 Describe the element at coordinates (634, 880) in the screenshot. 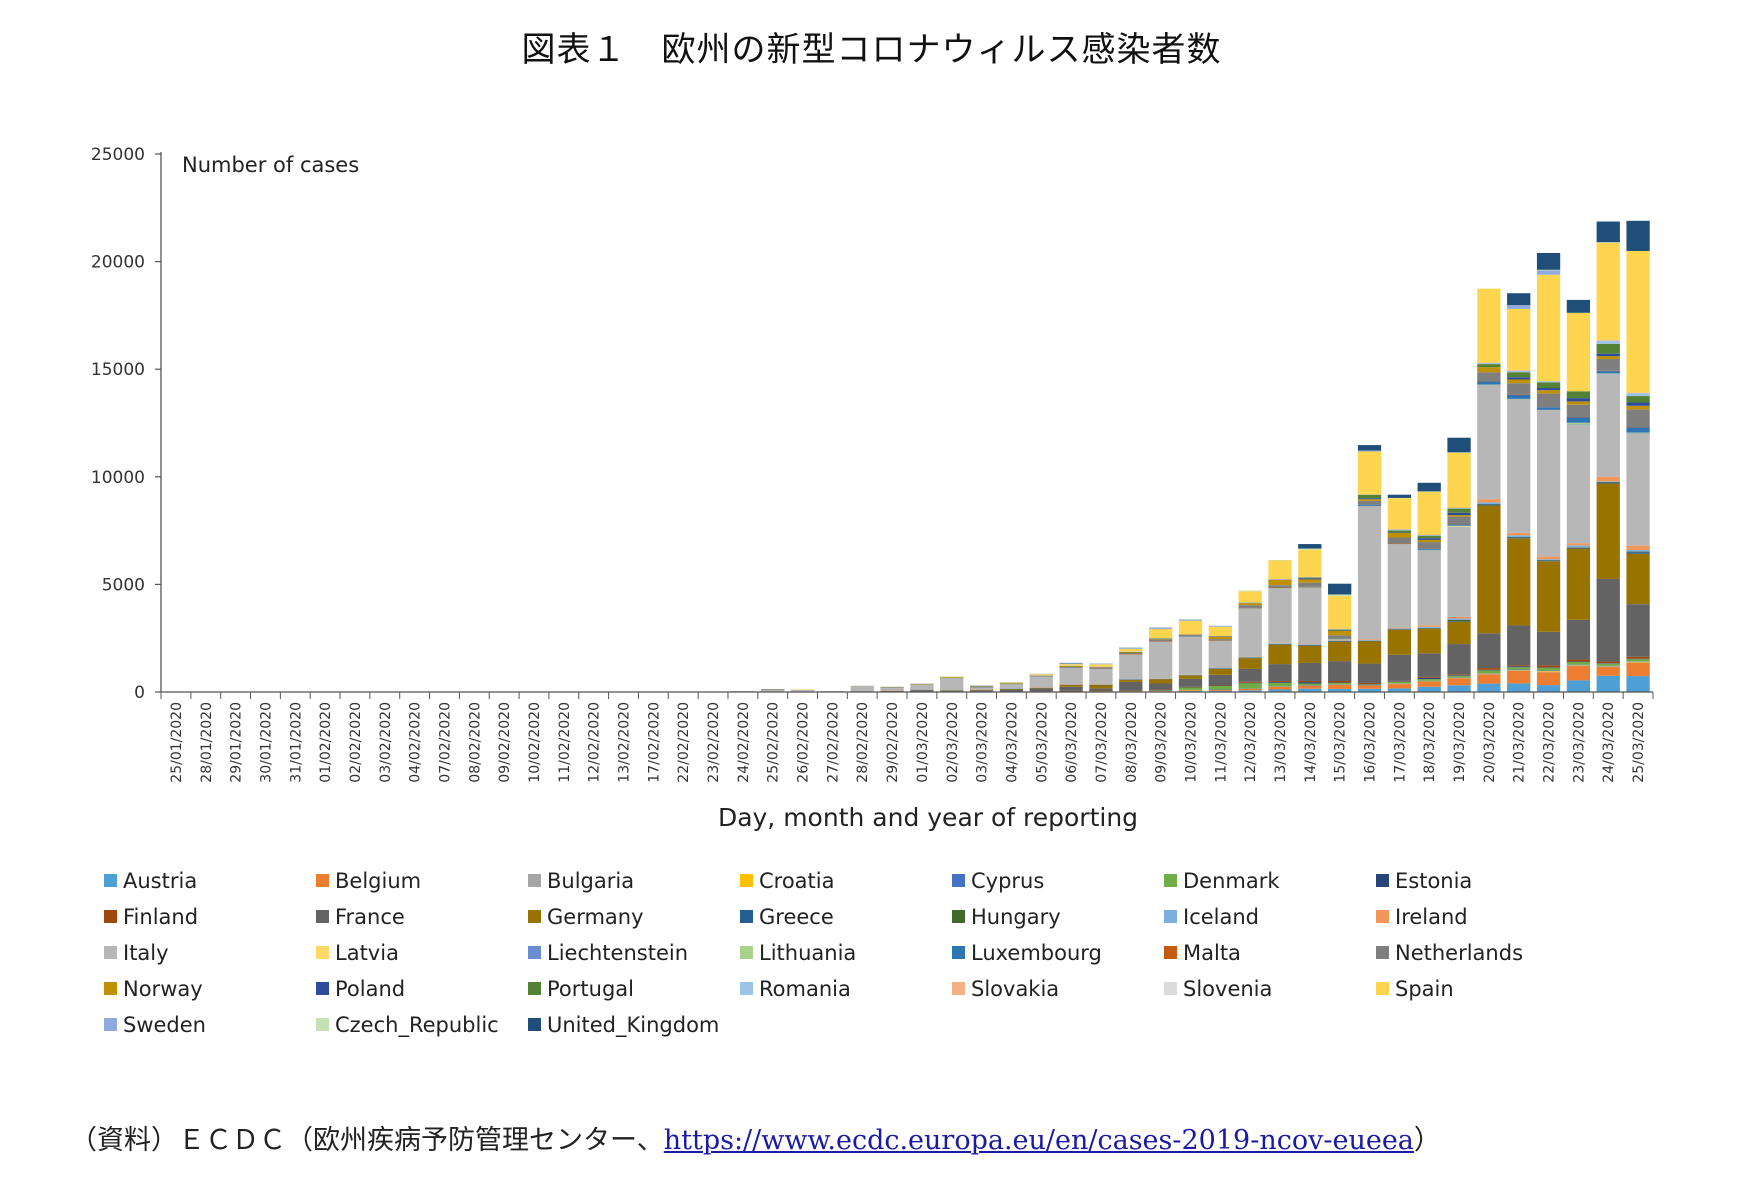

I see `legend-item-bulgaria: Bulgaria` at that location.